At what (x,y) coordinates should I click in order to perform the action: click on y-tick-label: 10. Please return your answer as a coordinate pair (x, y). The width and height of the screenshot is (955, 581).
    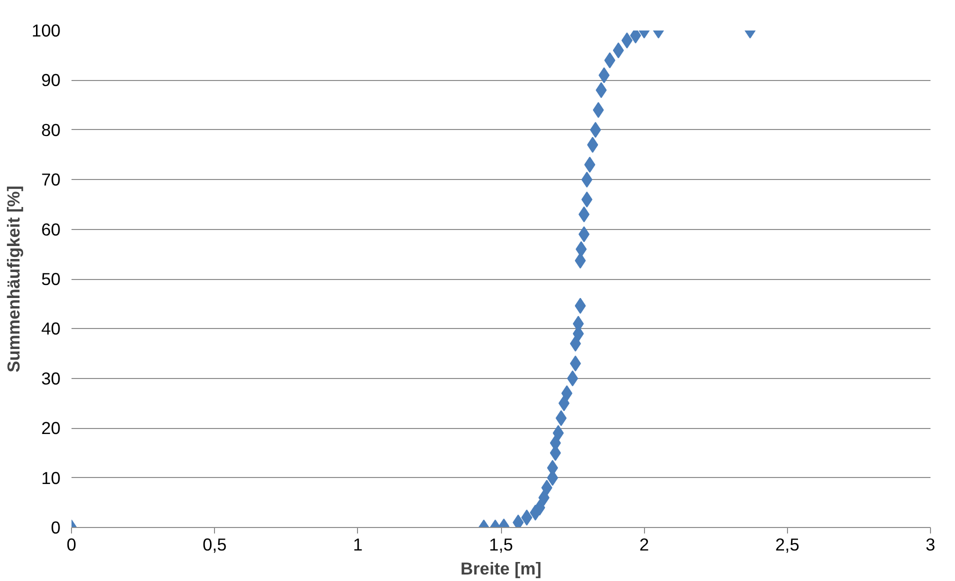
    Looking at the image, I should click on (51, 478).